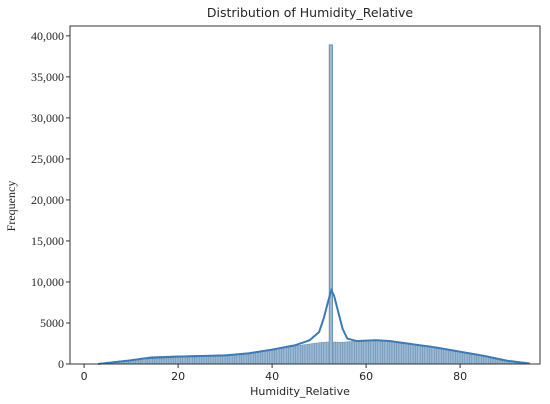 Image resolution: width=550 pixels, height=404 pixels. I want to click on spike-bar-group, so click(330, 204).